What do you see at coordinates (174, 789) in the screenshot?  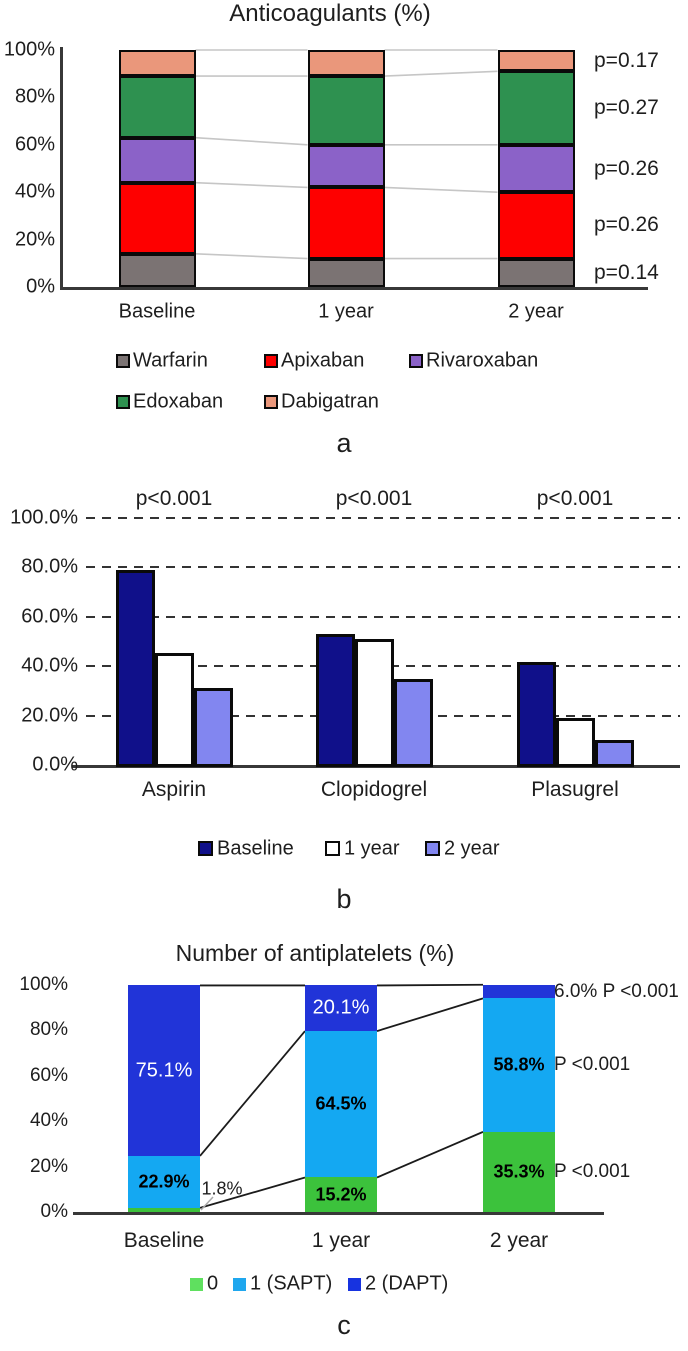 I see `category-label: Aspirin` at bounding box center [174, 789].